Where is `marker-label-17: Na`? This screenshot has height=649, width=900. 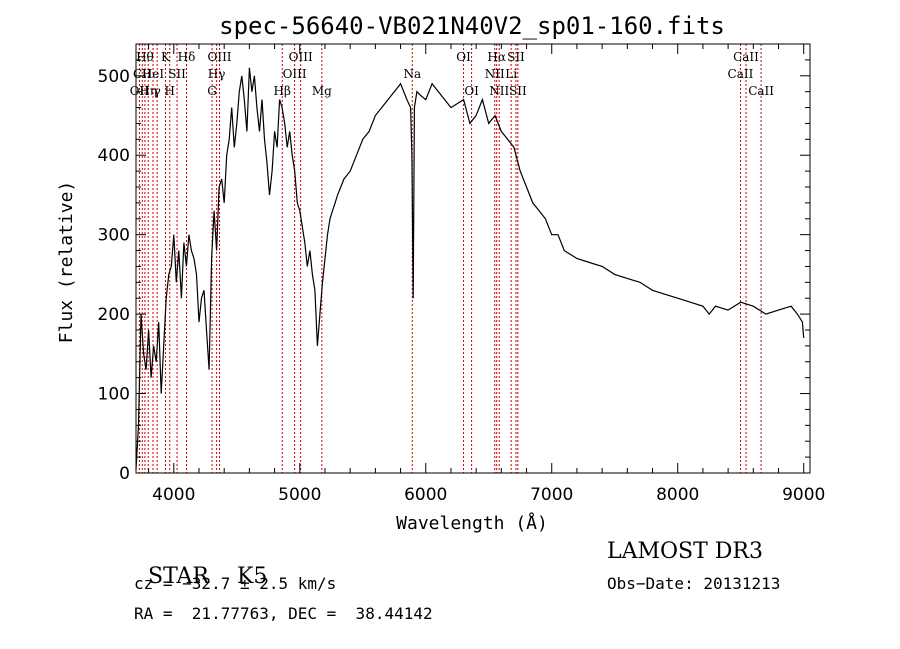 marker-label-17: Na is located at coordinates (412, 74).